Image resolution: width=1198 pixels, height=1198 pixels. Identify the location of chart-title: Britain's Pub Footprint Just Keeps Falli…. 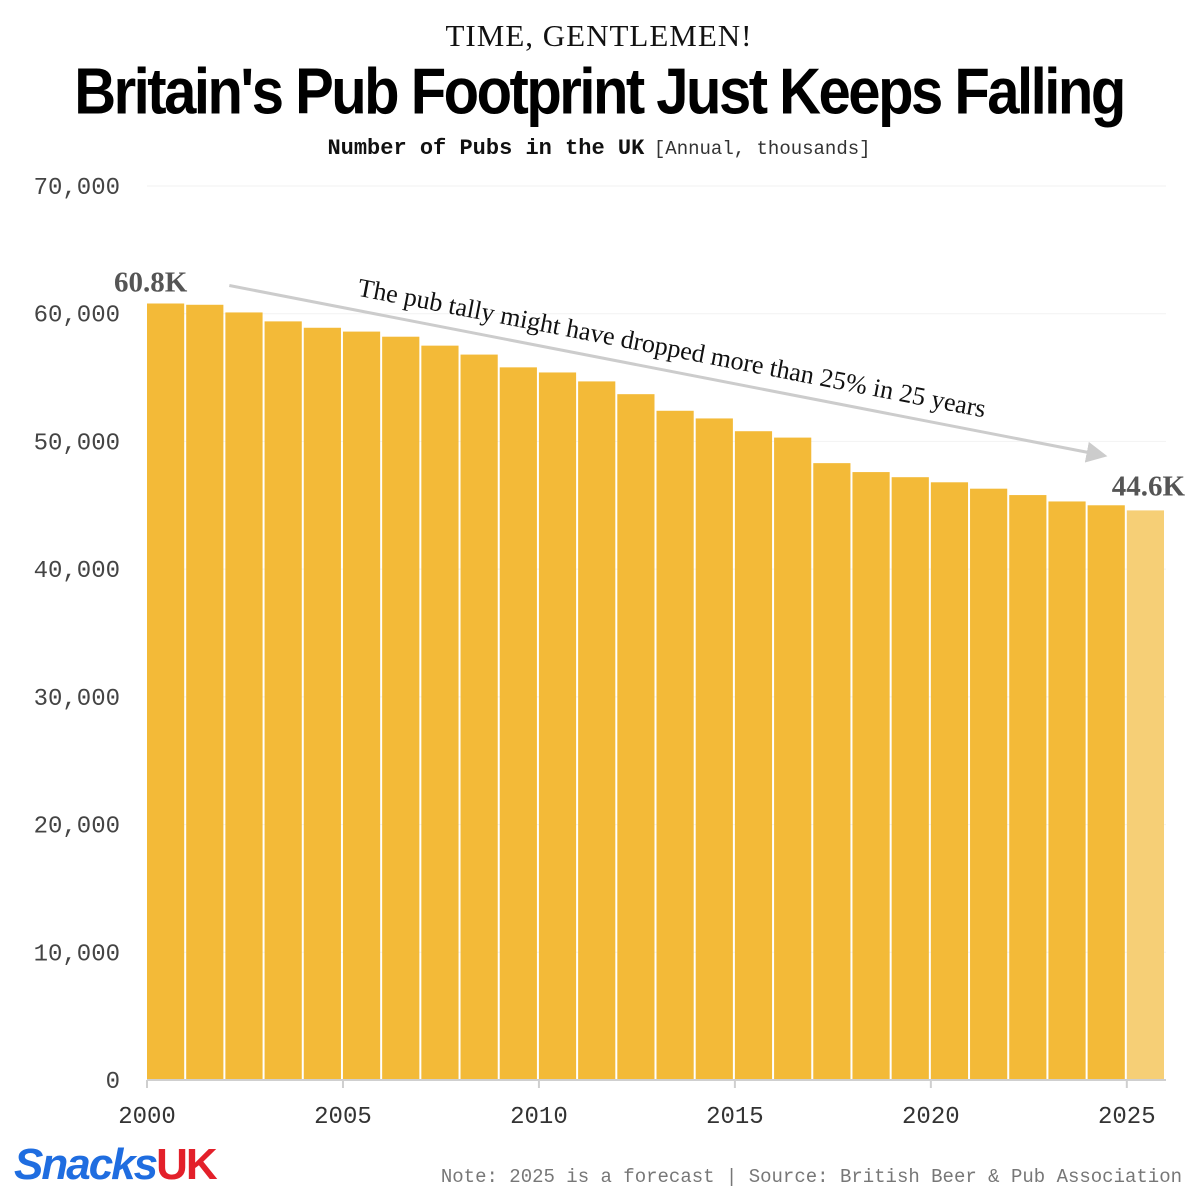
(600, 91).